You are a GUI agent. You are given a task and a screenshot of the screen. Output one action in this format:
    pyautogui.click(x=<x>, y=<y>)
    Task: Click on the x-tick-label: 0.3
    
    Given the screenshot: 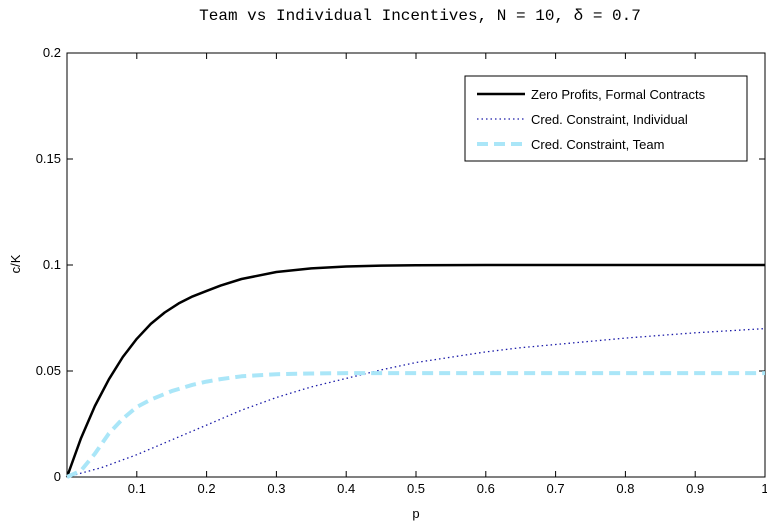 What is the action you would take?
    pyautogui.click(x=276, y=488)
    